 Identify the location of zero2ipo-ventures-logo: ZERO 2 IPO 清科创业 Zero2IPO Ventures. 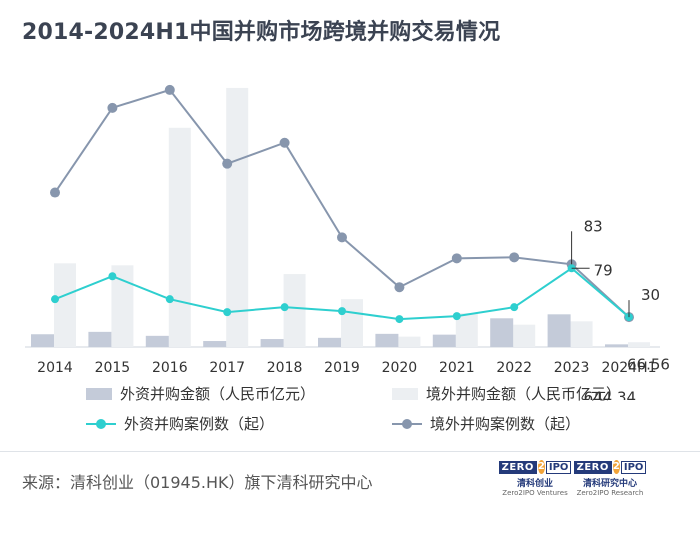
(535, 478).